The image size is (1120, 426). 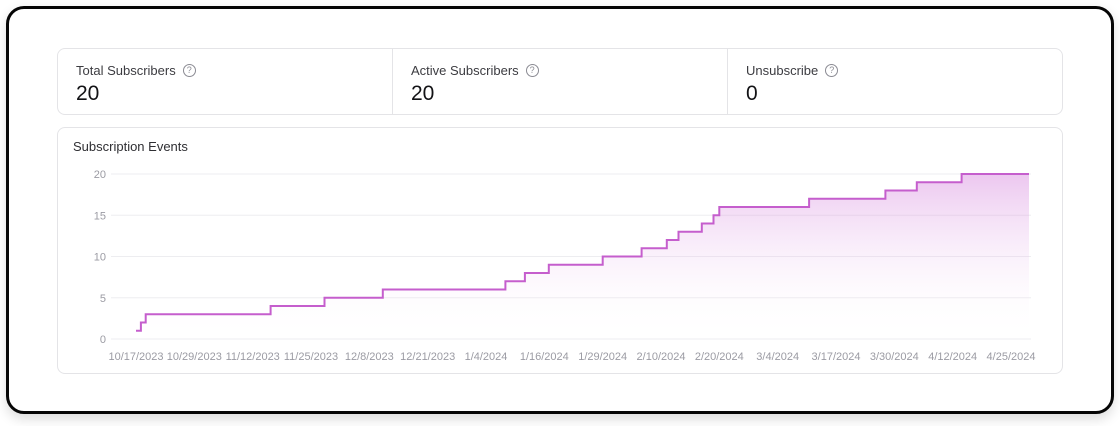 I want to click on stat-label: Unsubscribe, so click(x=782, y=70).